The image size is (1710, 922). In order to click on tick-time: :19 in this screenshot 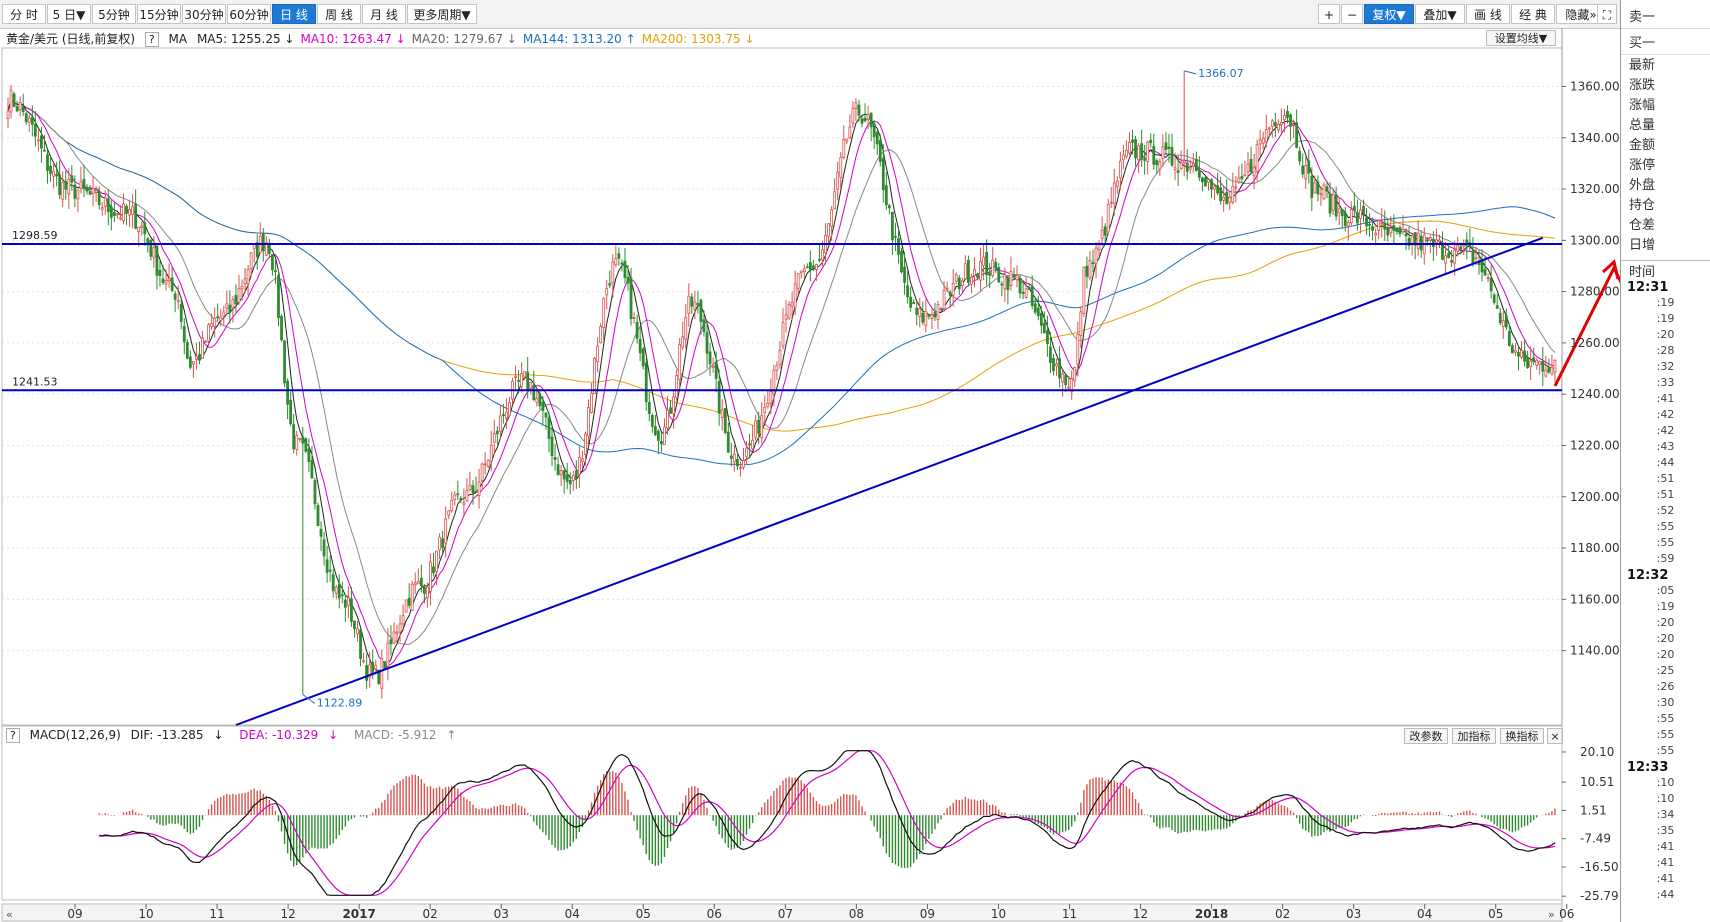, I will do `click(1665, 302)`.